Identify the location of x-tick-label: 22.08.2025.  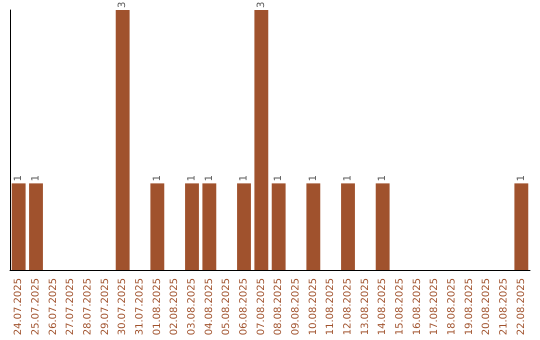
(521, 307).